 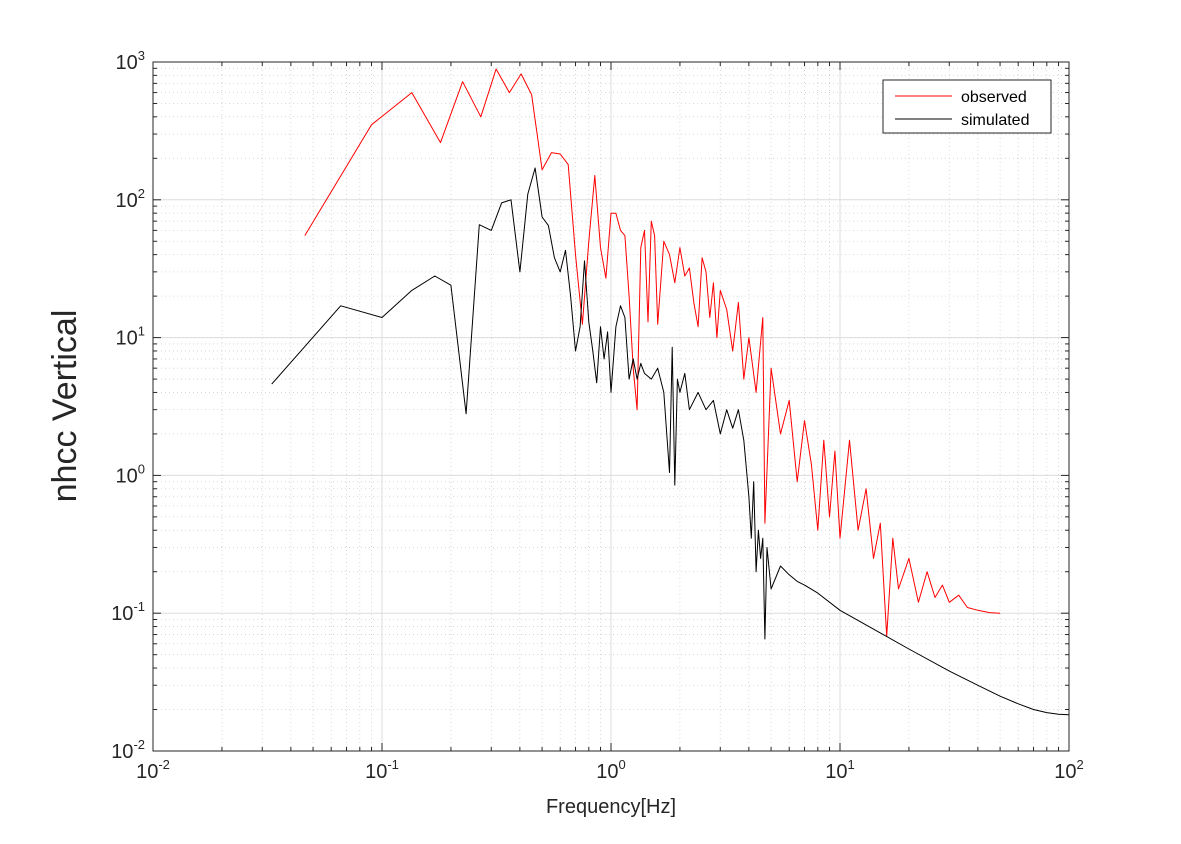 I want to click on x-tick-label: 10⁰, so click(x=610, y=770).